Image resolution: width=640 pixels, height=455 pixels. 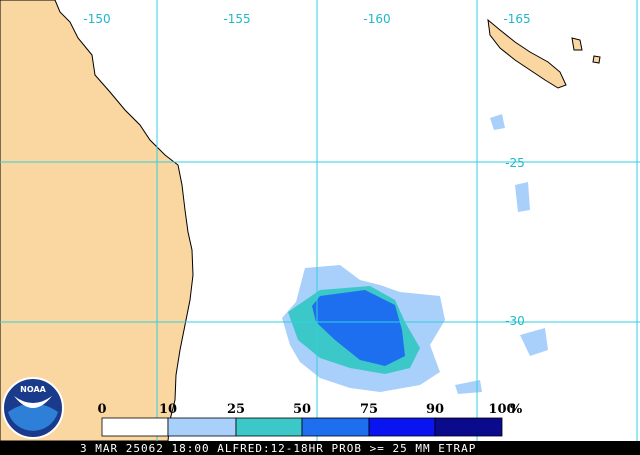 What do you see at coordinates (101, 409) in the screenshot?
I see `legend-label: 0` at bounding box center [101, 409].